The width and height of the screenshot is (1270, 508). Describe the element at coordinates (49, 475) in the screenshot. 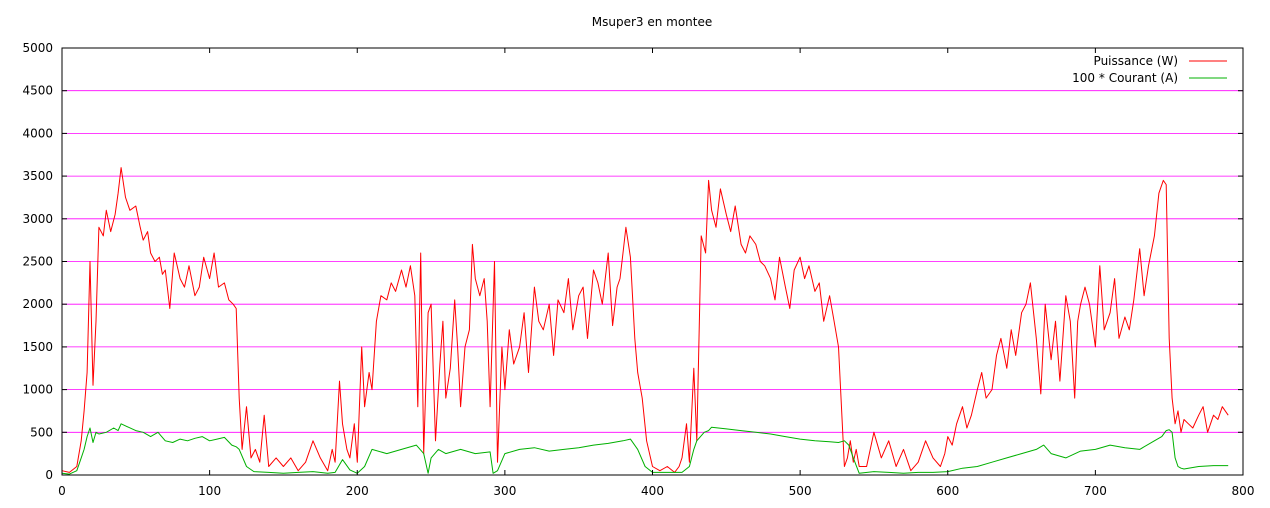

I see `y-tick-label: 0` at that location.